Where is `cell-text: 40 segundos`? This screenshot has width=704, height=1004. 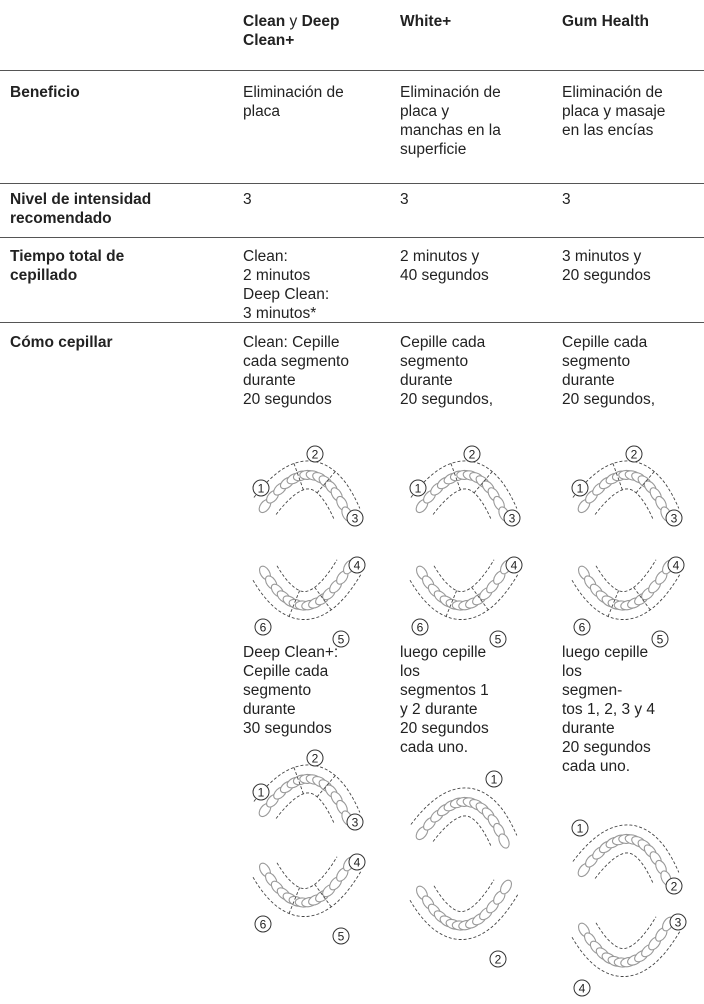 cell-text: 40 segundos is located at coordinates (444, 275).